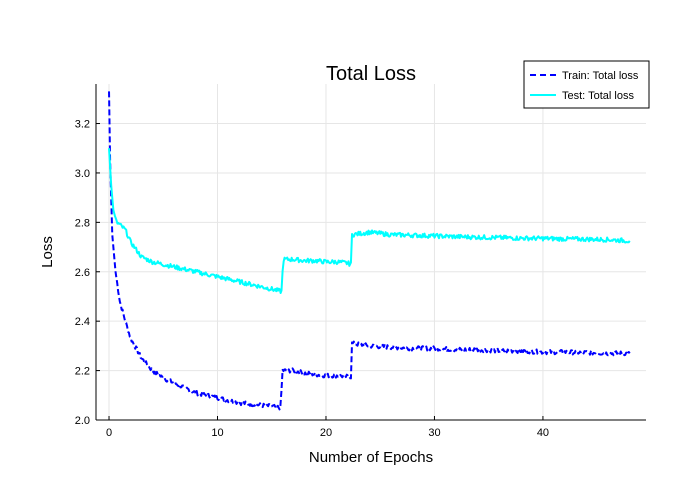 The width and height of the screenshot is (700, 500). Describe the element at coordinates (82, 273) in the screenshot. I see `y-tick-label: 2.6` at that location.